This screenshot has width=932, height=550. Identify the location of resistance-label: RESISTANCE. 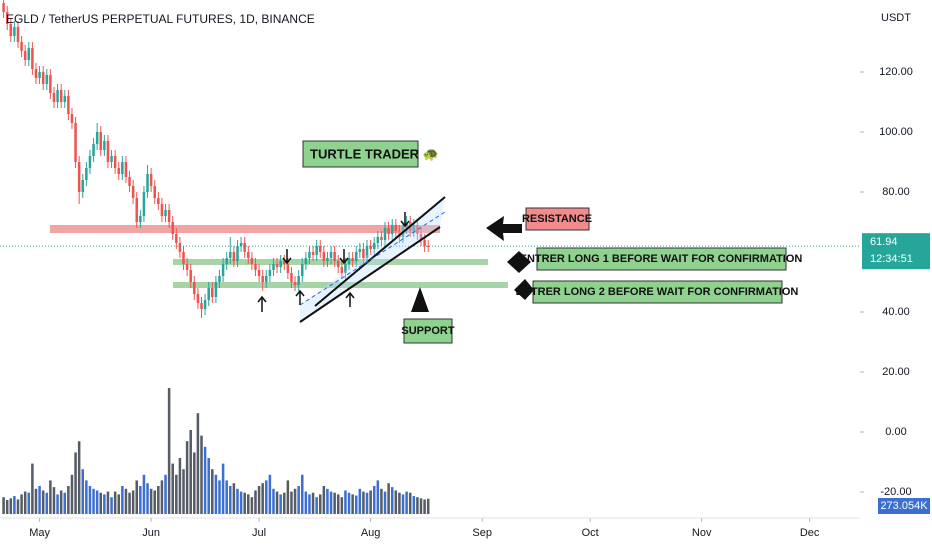
(557, 219).